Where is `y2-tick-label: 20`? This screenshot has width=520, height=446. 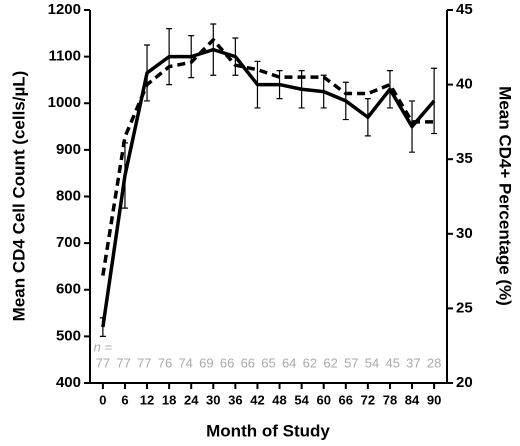 y2-tick-label: 20 is located at coordinates (464, 382).